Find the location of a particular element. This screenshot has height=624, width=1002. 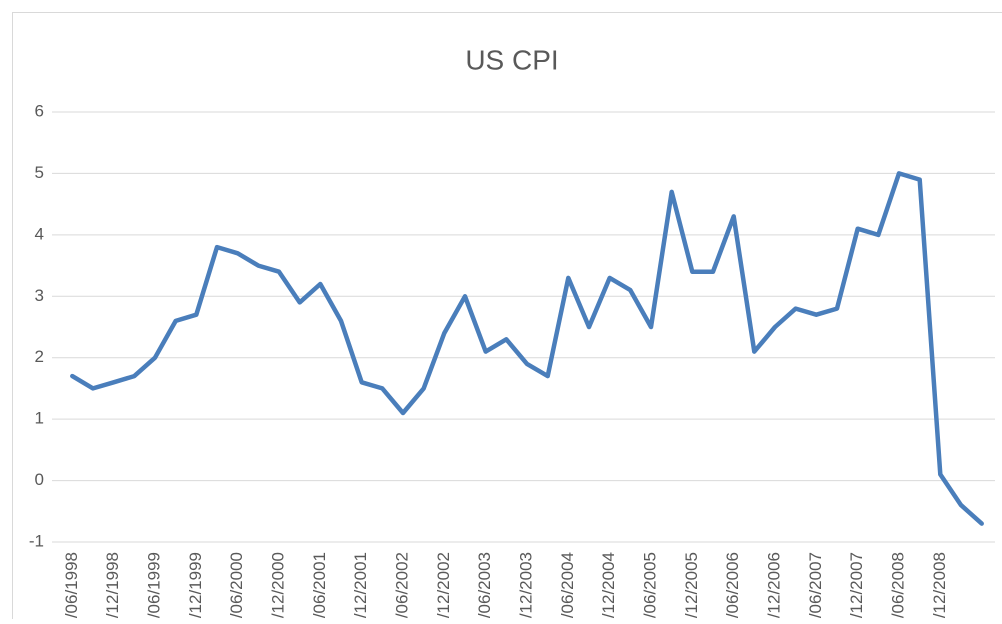

y-tick-label: 5 is located at coordinates (39, 172).